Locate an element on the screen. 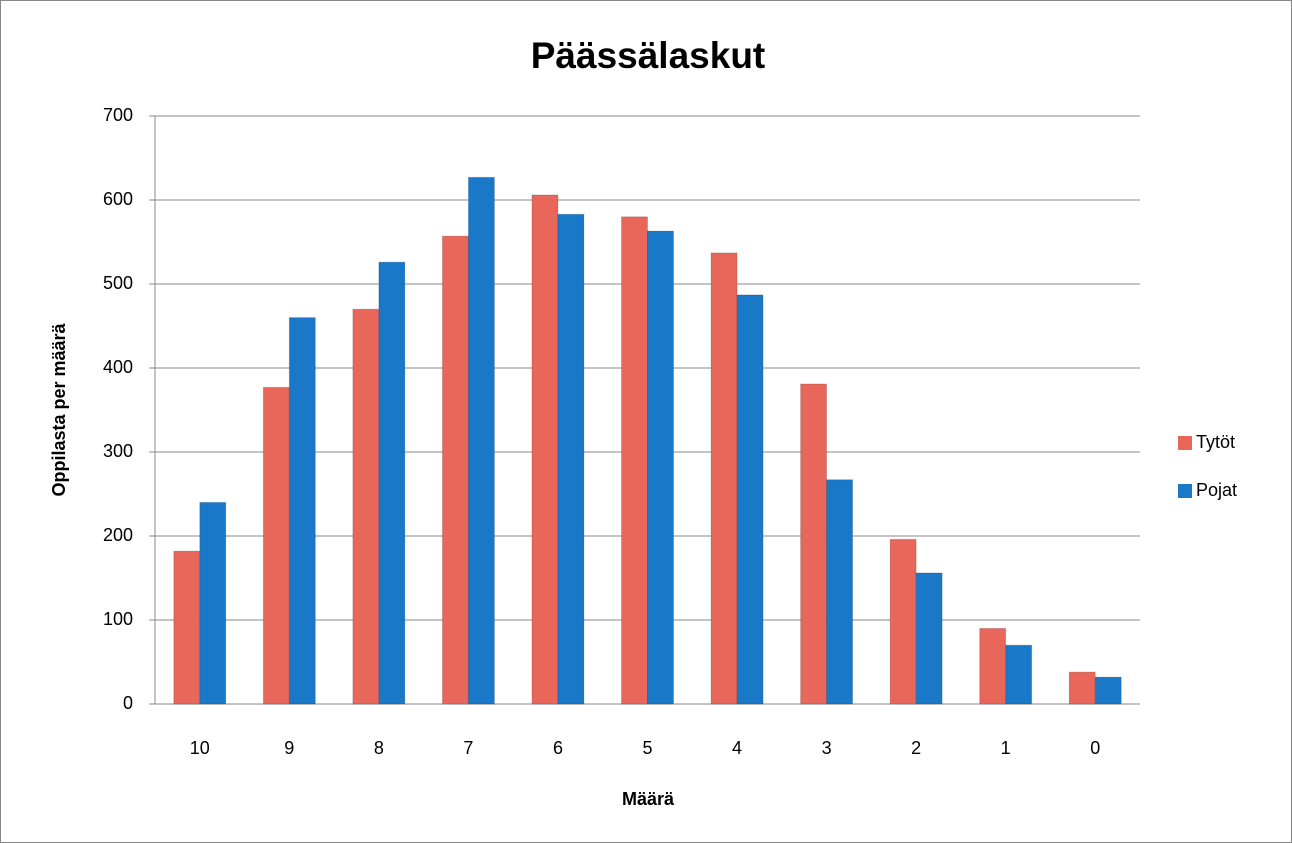  x-tick-label: 0 is located at coordinates (1095, 748).